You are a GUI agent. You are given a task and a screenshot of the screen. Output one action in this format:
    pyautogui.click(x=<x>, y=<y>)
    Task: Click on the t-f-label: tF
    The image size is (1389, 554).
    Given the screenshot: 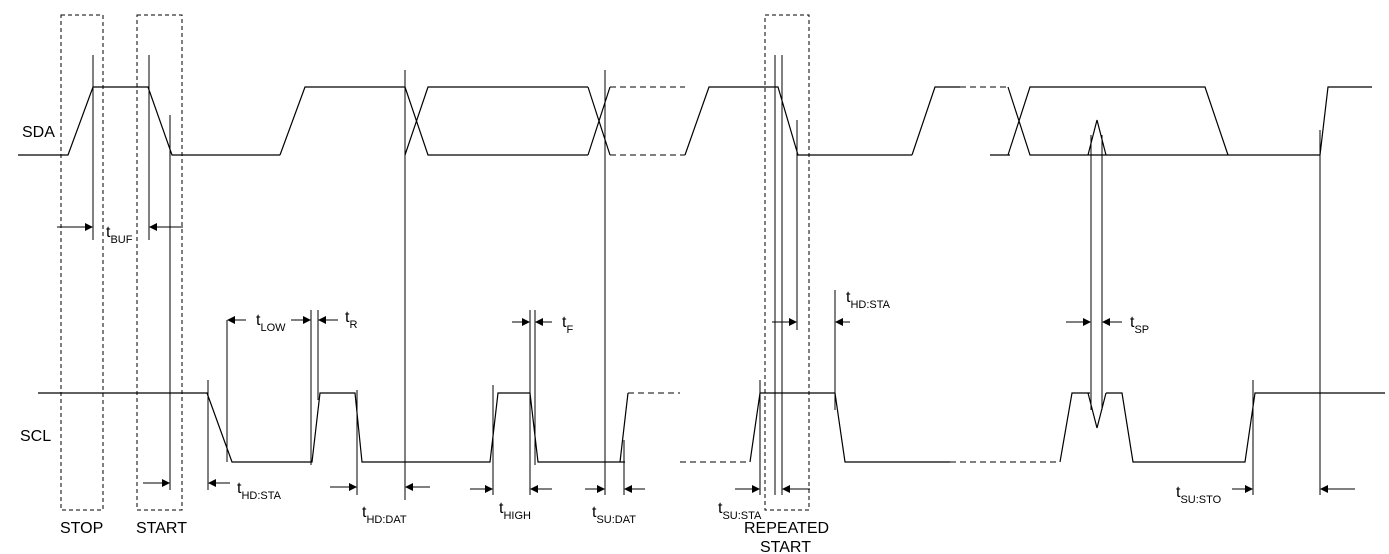 What is the action you would take?
    pyautogui.click(x=567, y=325)
    